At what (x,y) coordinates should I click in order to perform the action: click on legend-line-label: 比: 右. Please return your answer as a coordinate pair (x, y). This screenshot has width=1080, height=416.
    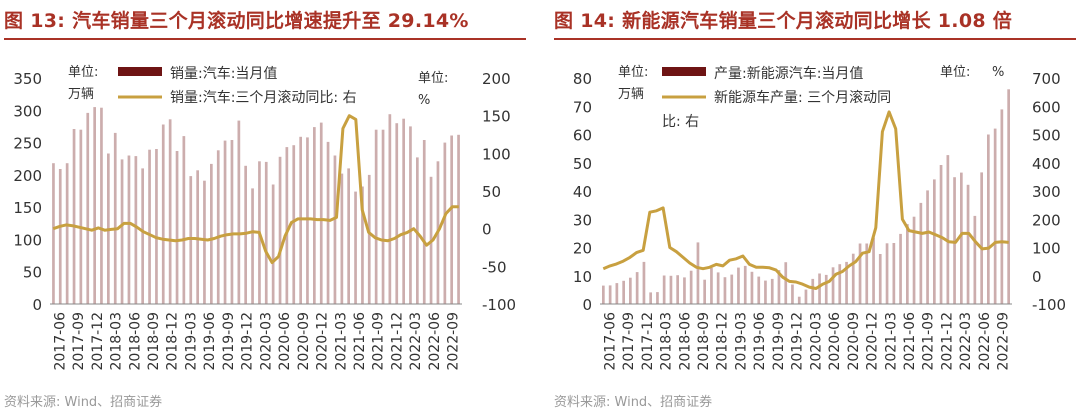
    Looking at the image, I should click on (680, 122).